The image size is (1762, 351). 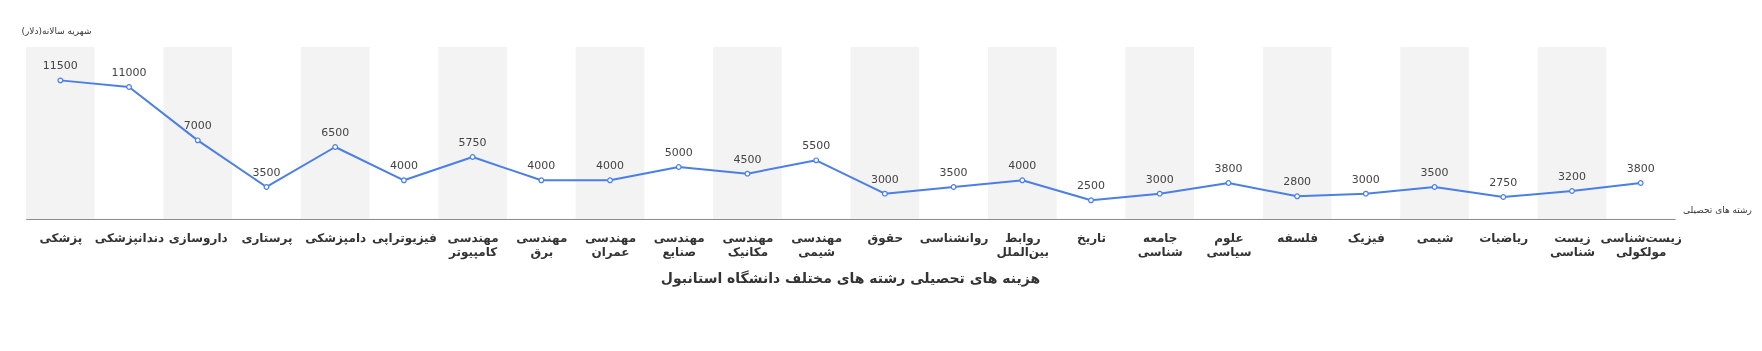 What do you see at coordinates (404, 239) in the screenshot?
I see `x-tick-label: فیزیوتراپی` at bounding box center [404, 239].